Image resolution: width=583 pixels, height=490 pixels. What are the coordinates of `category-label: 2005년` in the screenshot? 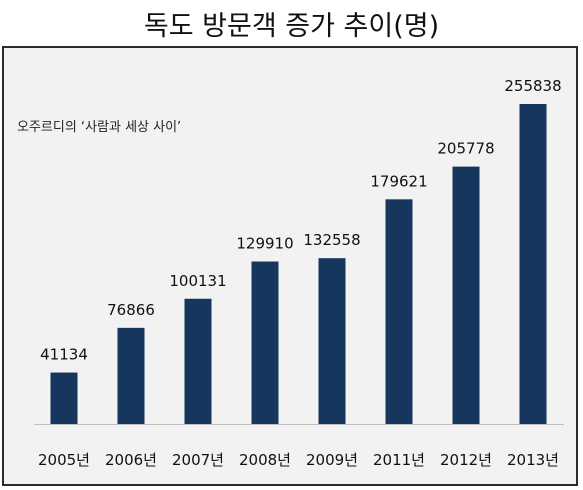 It's located at (64, 460).